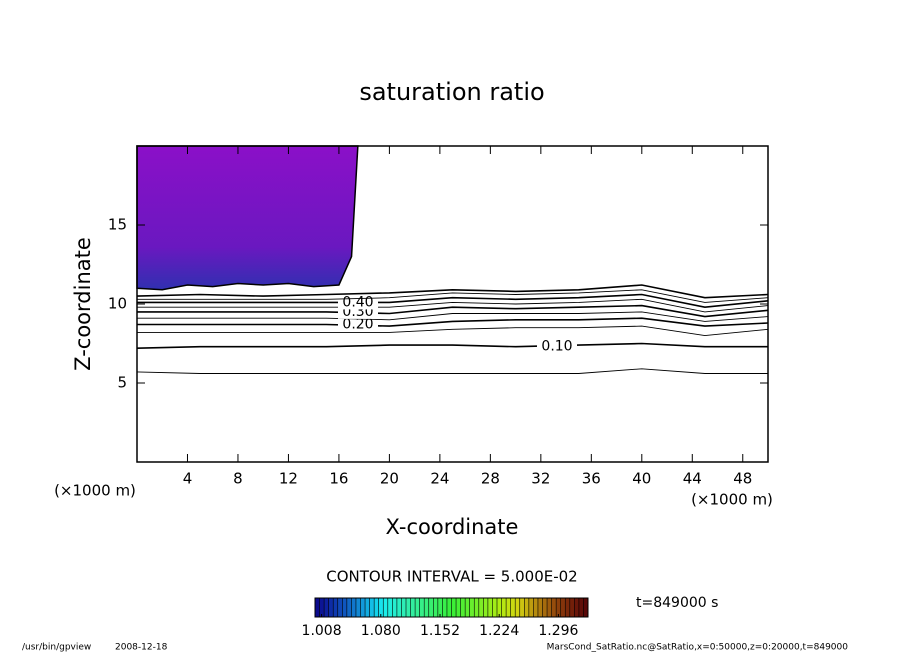 Image resolution: width=904 pixels, height=654 pixels. I want to click on x-tick-label: 12, so click(288, 479).